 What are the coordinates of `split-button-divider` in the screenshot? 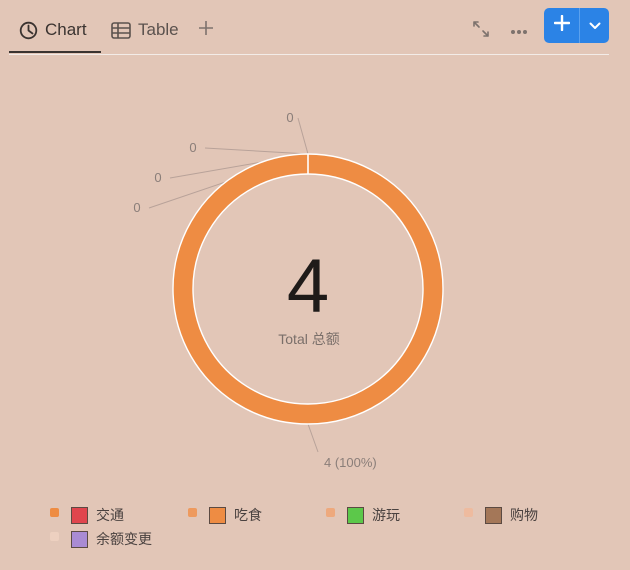 It's located at (579, 25).